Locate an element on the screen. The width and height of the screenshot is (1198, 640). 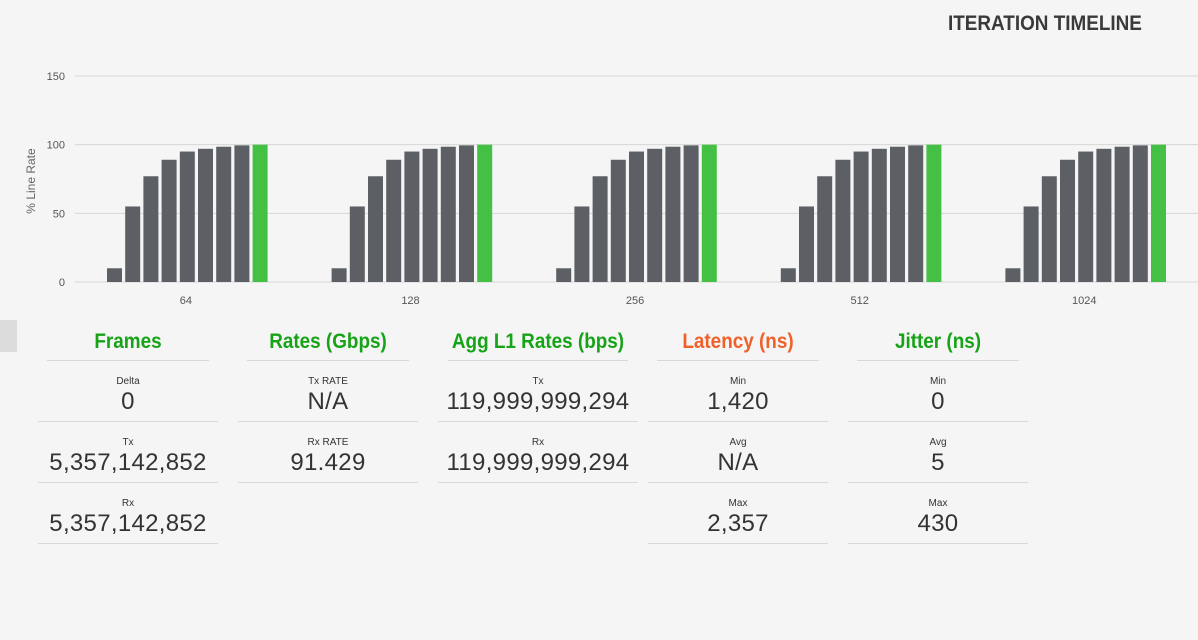
stat-cell: Min 1,420 is located at coordinates (738, 391).